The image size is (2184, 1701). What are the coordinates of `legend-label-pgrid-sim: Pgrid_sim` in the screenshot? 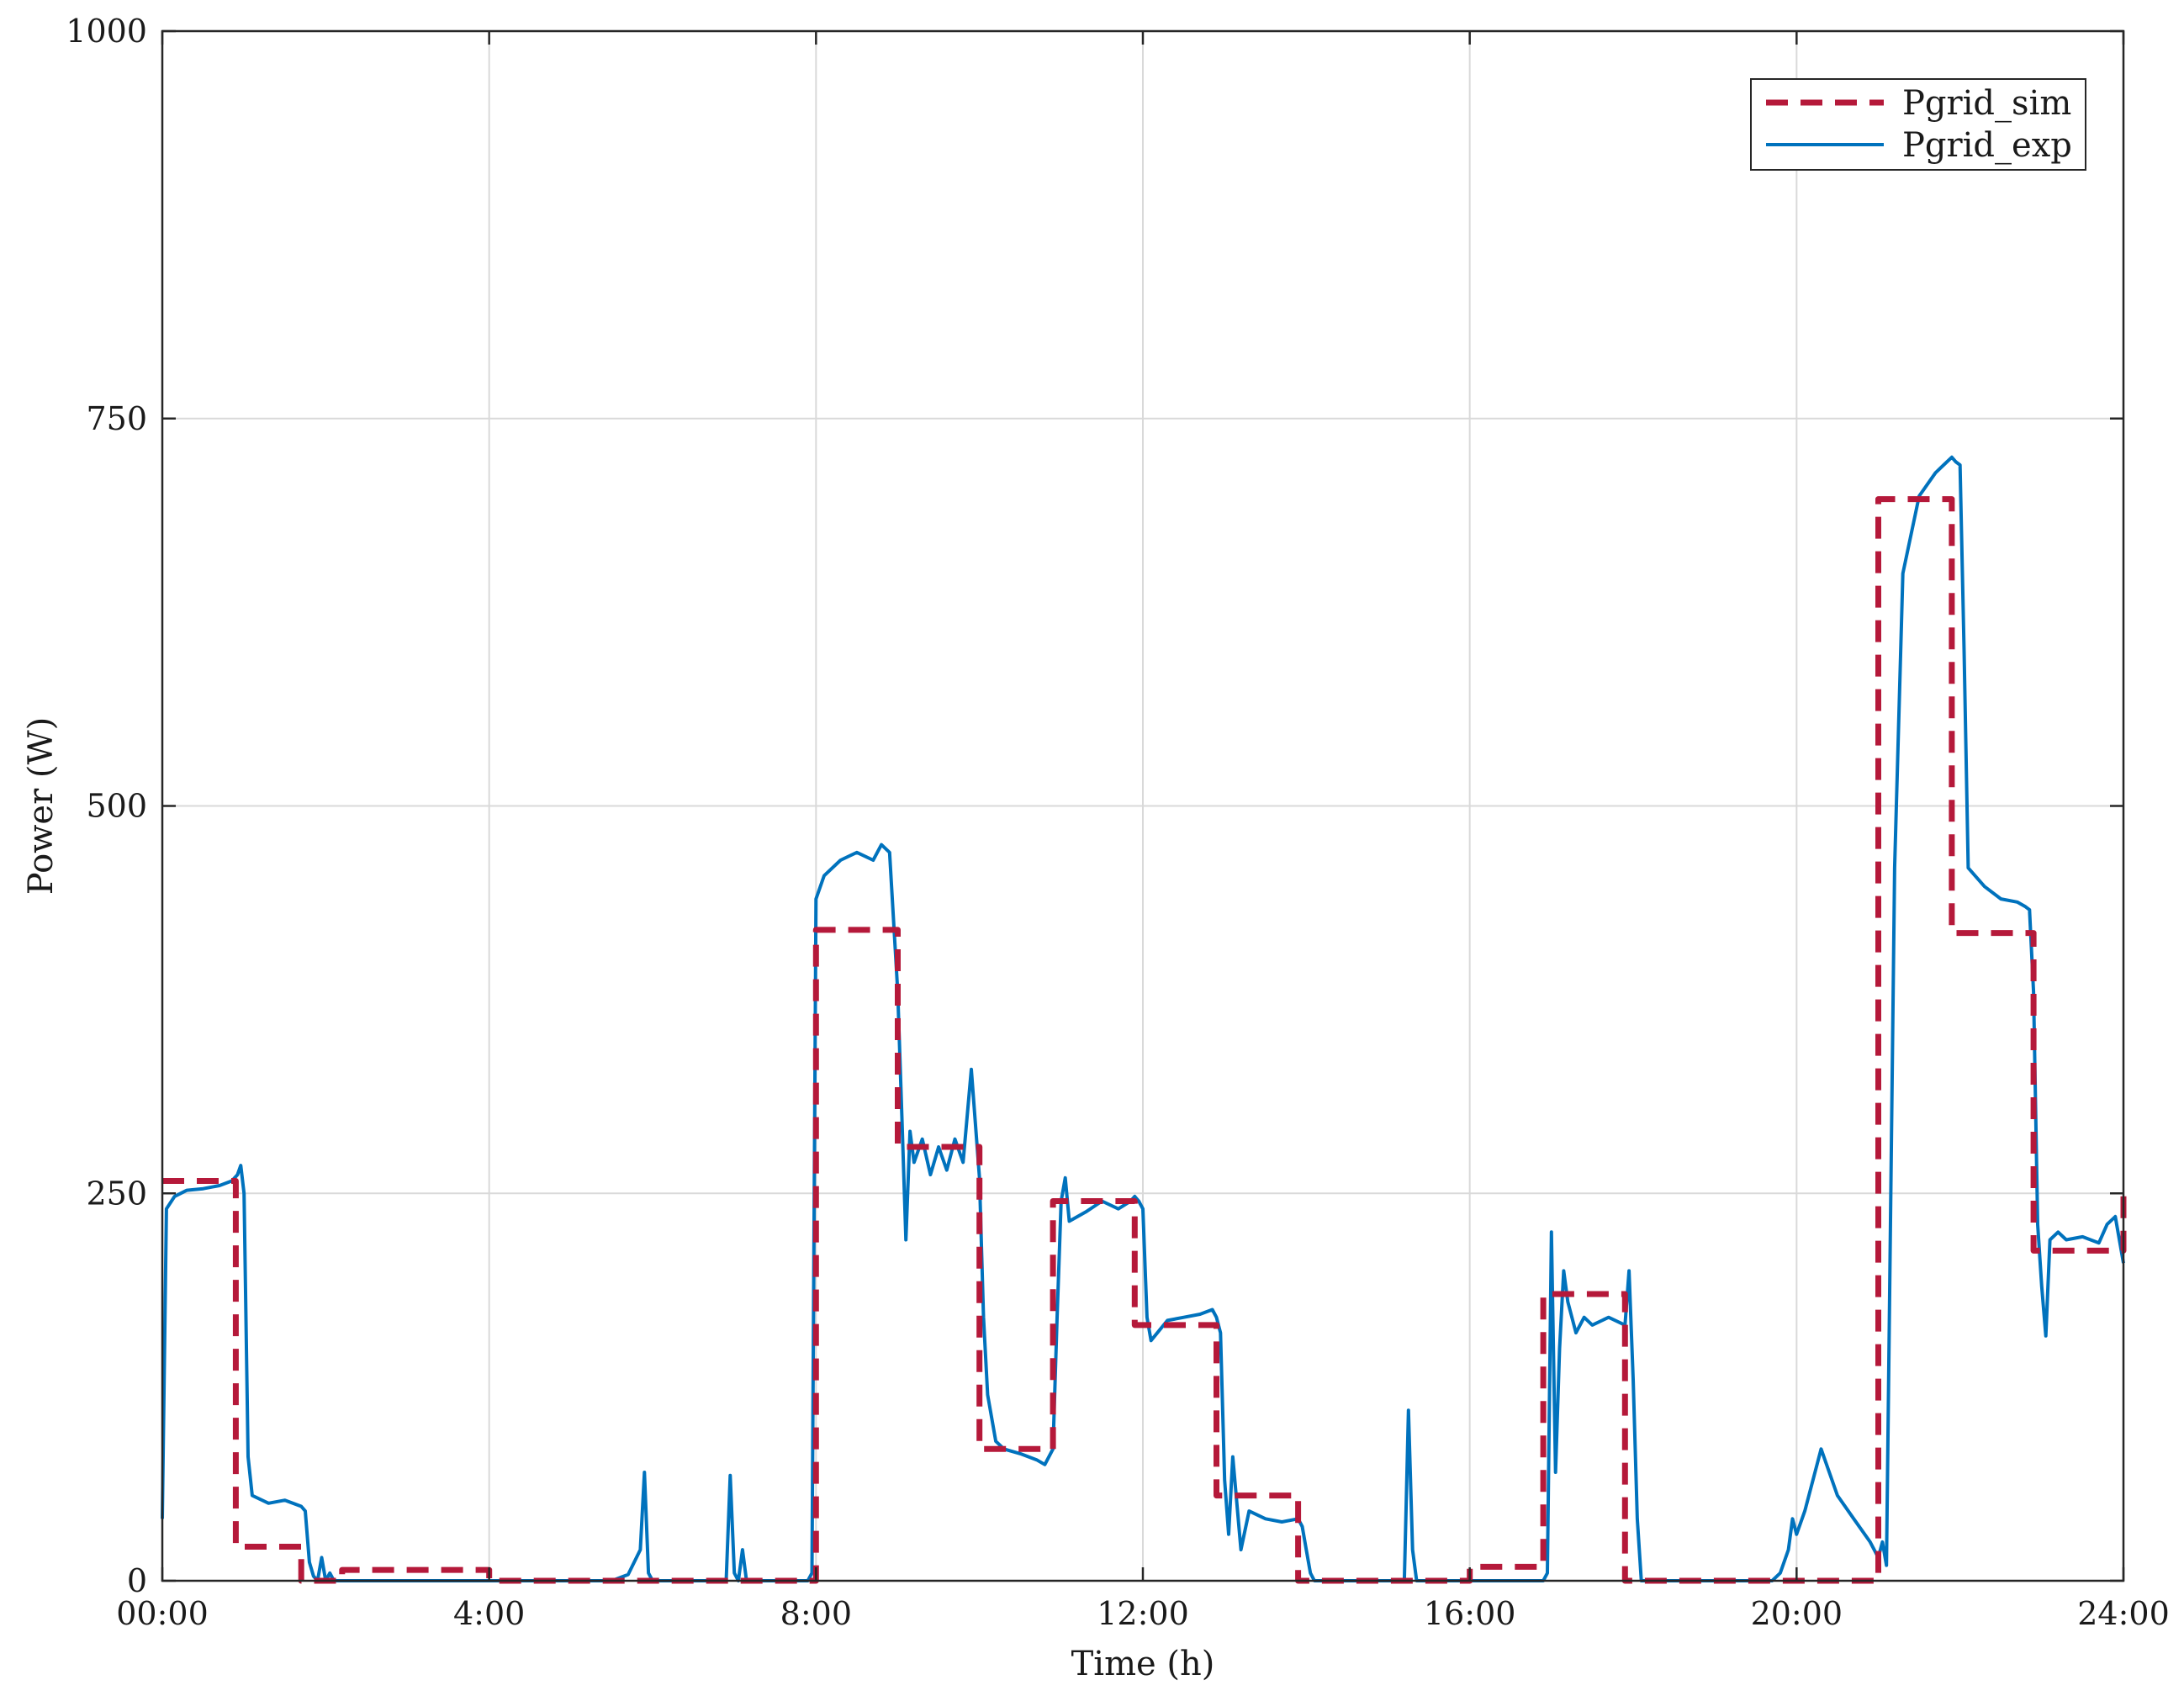 It's located at (1986, 103).